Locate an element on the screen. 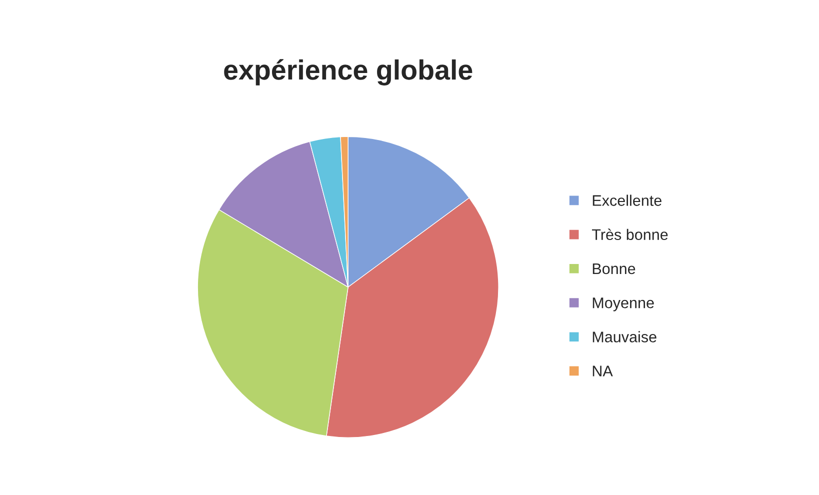 This screenshot has height=495, width=819. legend-label: Bonne is located at coordinates (614, 268).